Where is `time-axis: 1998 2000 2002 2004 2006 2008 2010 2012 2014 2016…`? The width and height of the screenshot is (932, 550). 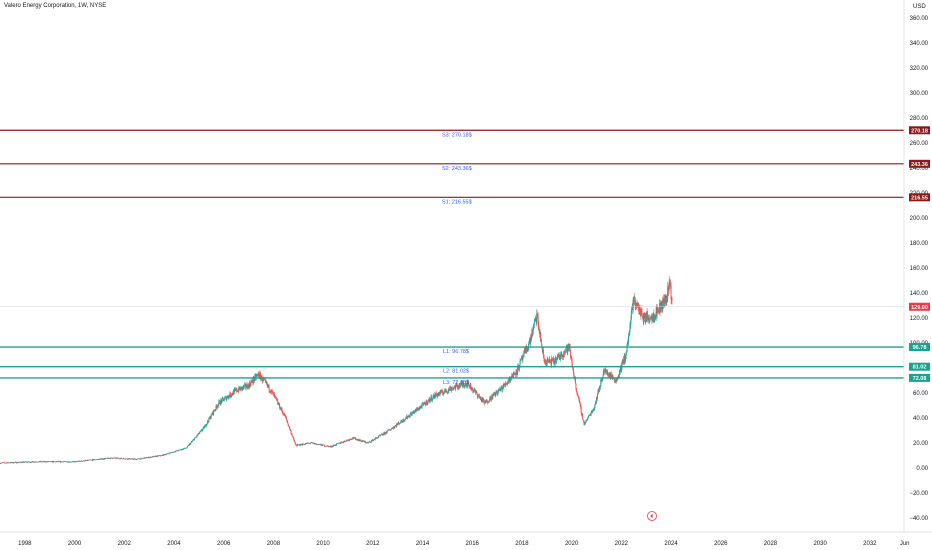 time-axis: 1998 2000 2002 2004 2006 2008 2010 2012 2014 2016… is located at coordinates (463, 544).